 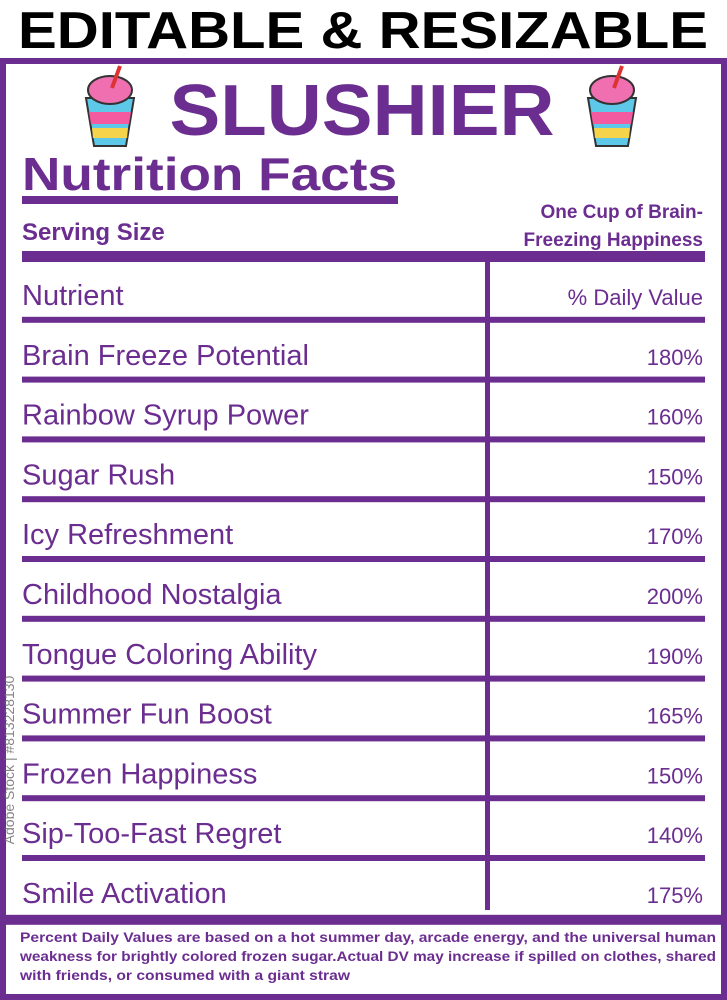 I want to click on nutrient-name: Tongue Coloring Ability, so click(x=170, y=655).